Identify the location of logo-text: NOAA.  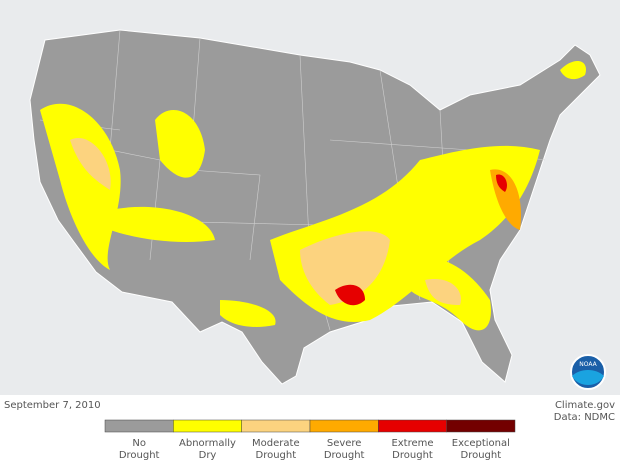
(588, 364).